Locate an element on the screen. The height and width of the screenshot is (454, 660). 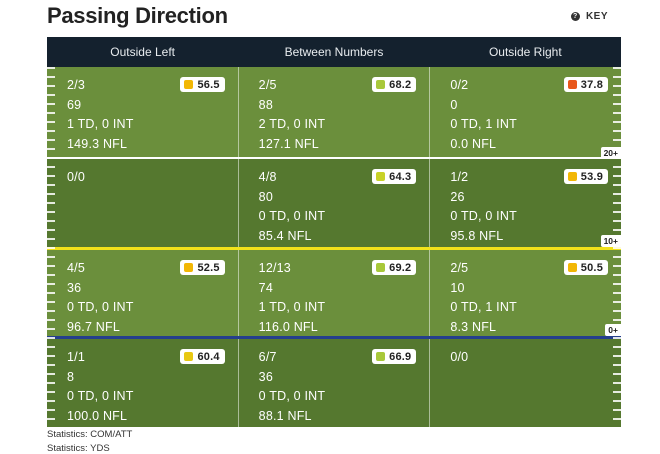
right-hash-marks is located at coordinates (617, 247).